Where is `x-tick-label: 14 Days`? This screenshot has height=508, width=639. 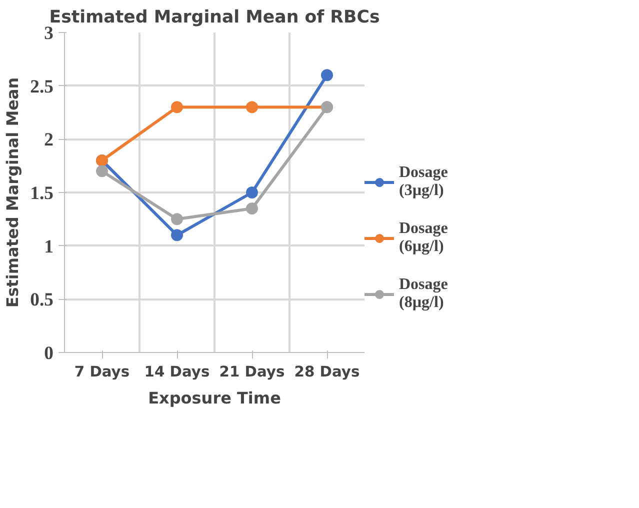 x-tick-label: 14 Days is located at coordinates (177, 372).